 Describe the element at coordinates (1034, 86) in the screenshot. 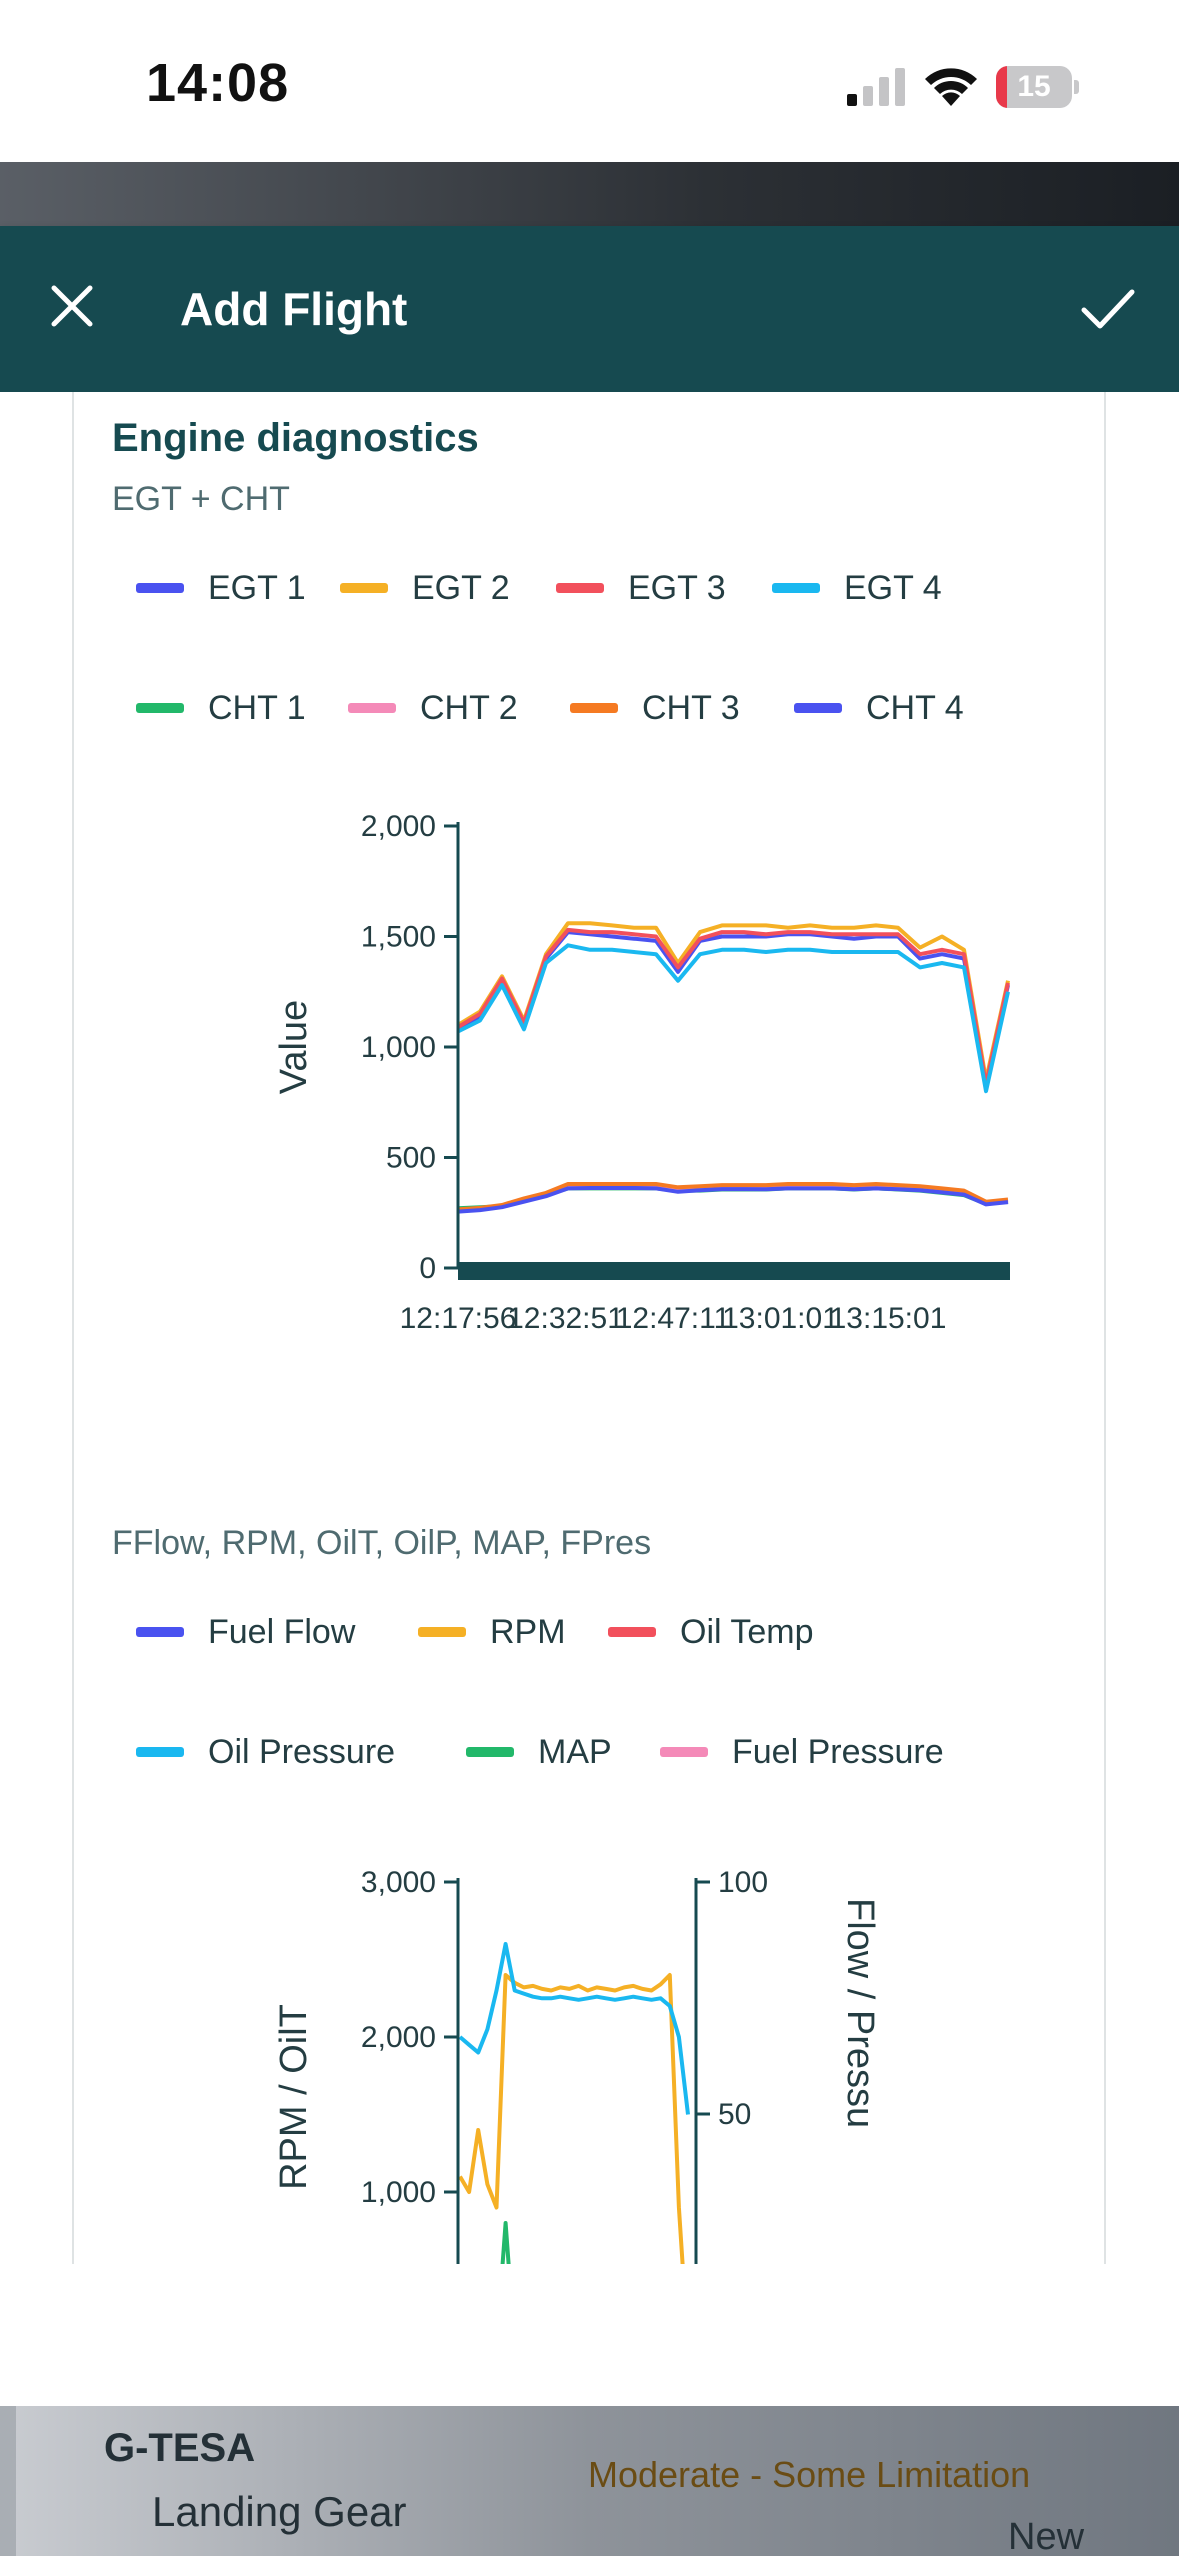

I see `battery-level: 15` at that location.